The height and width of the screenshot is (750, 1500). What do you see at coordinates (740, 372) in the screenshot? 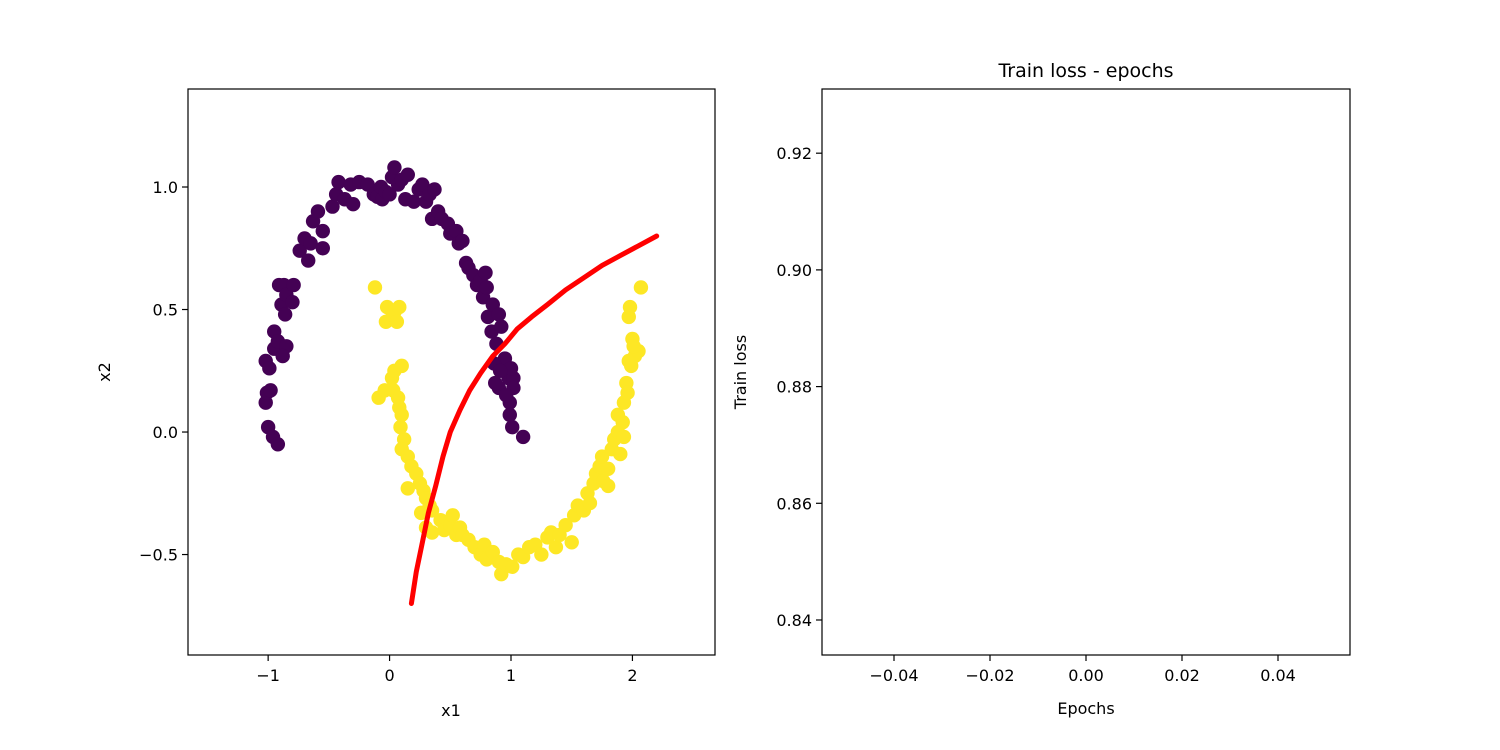
I see `loss-y-label: Train loss` at bounding box center [740, 372].